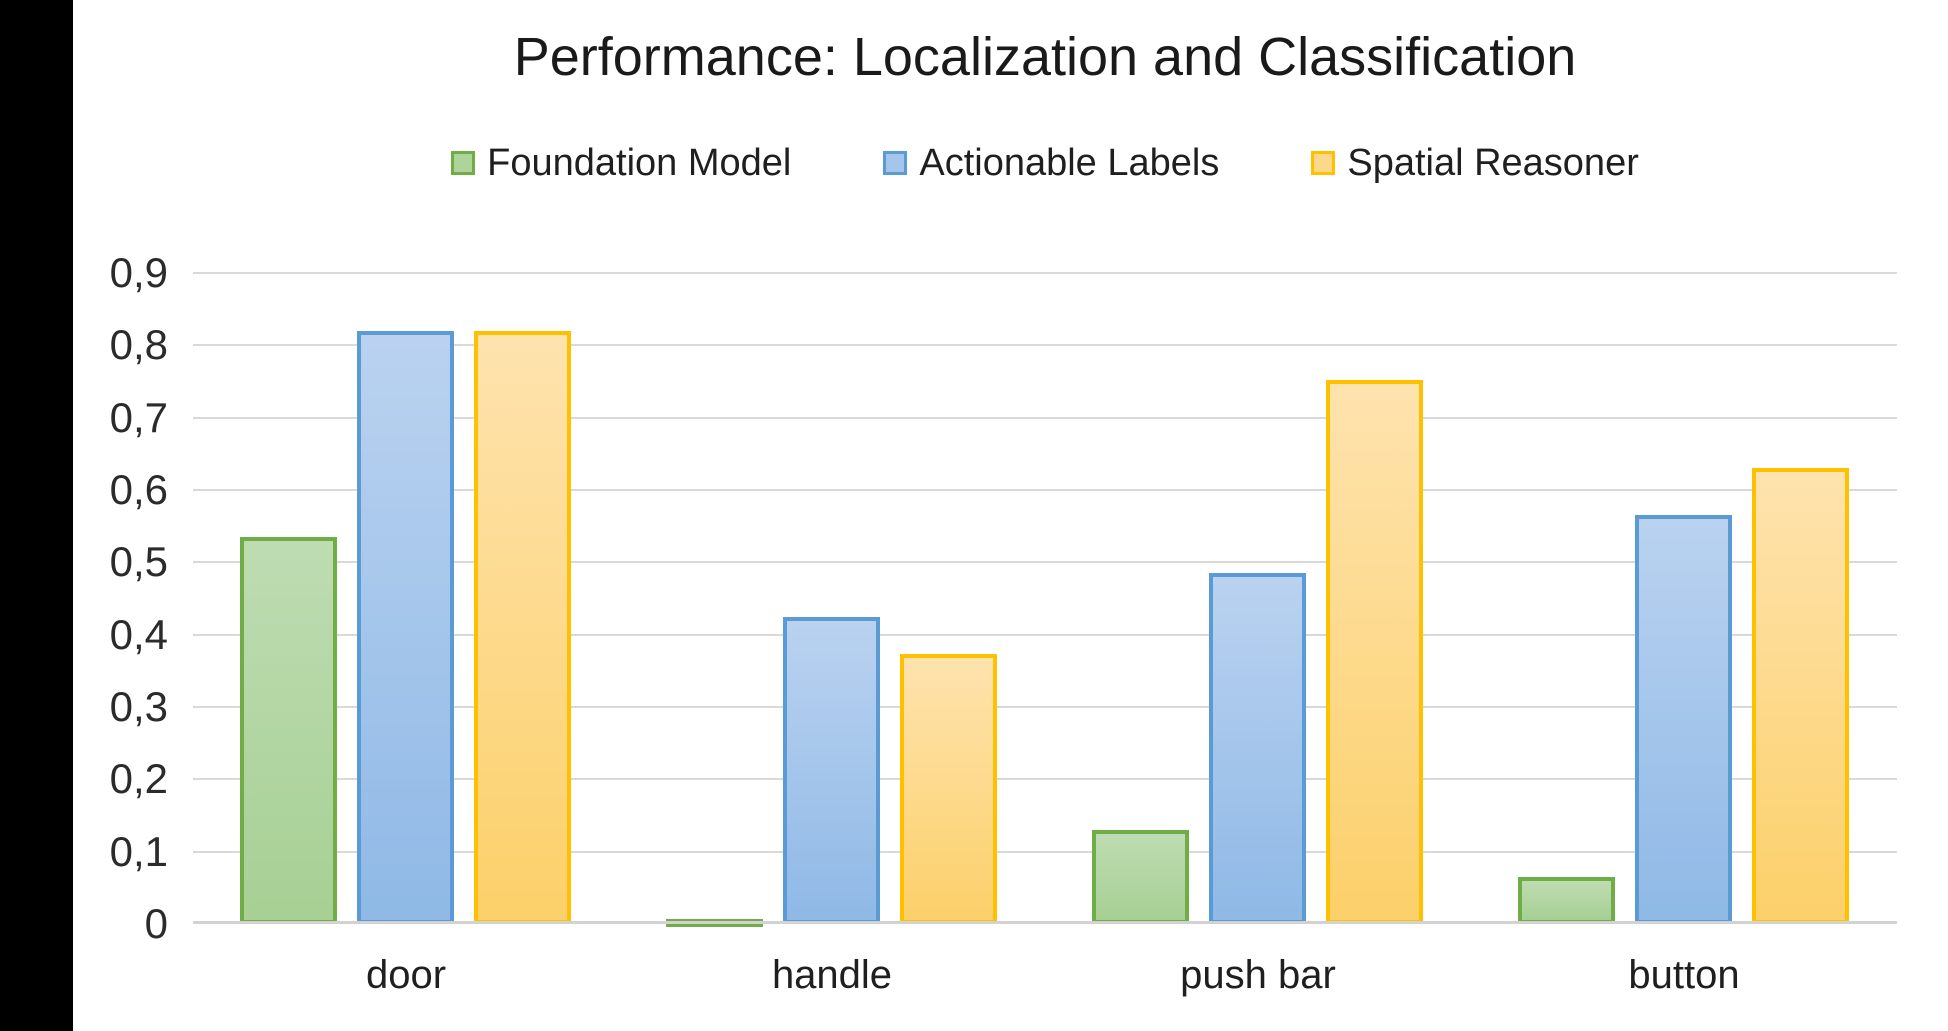 The height and width of the screenshot is (1031, 1948). Describe the element at coordinates (1045, 922) in the screenshot. I see `x-axis-baseline` at that location.